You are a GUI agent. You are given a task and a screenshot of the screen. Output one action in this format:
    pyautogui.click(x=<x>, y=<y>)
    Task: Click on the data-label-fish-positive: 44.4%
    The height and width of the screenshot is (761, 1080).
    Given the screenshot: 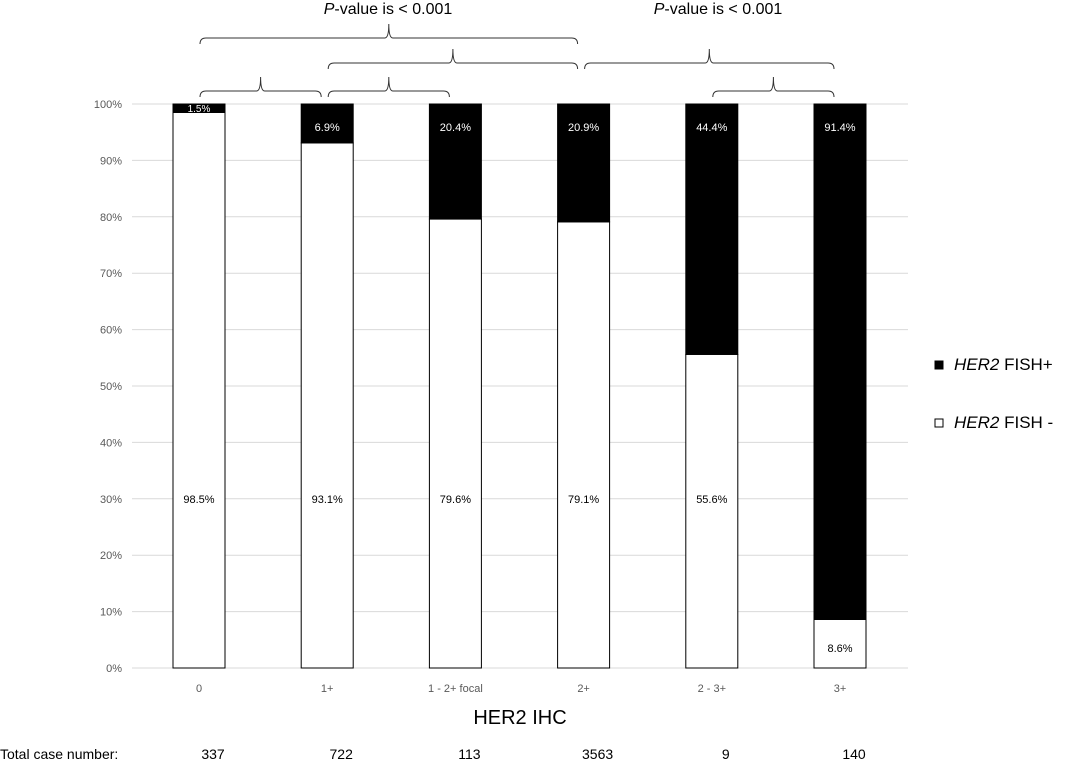 What is the action you would take?
    pyautogui.click(x=711, y=128)
    